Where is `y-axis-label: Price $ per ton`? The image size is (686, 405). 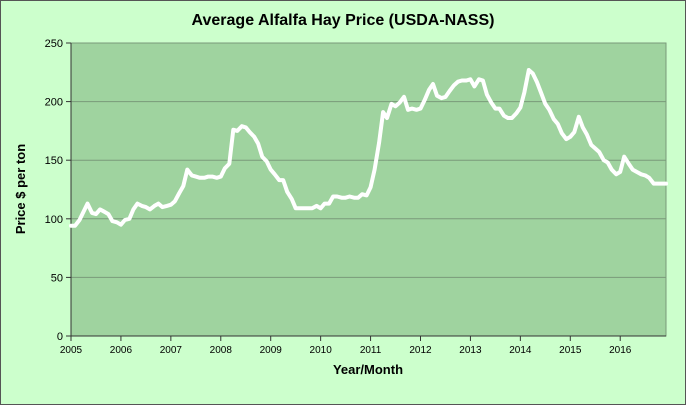 y-axis-label: Price $ per ton is located at coordinates (20, 189).